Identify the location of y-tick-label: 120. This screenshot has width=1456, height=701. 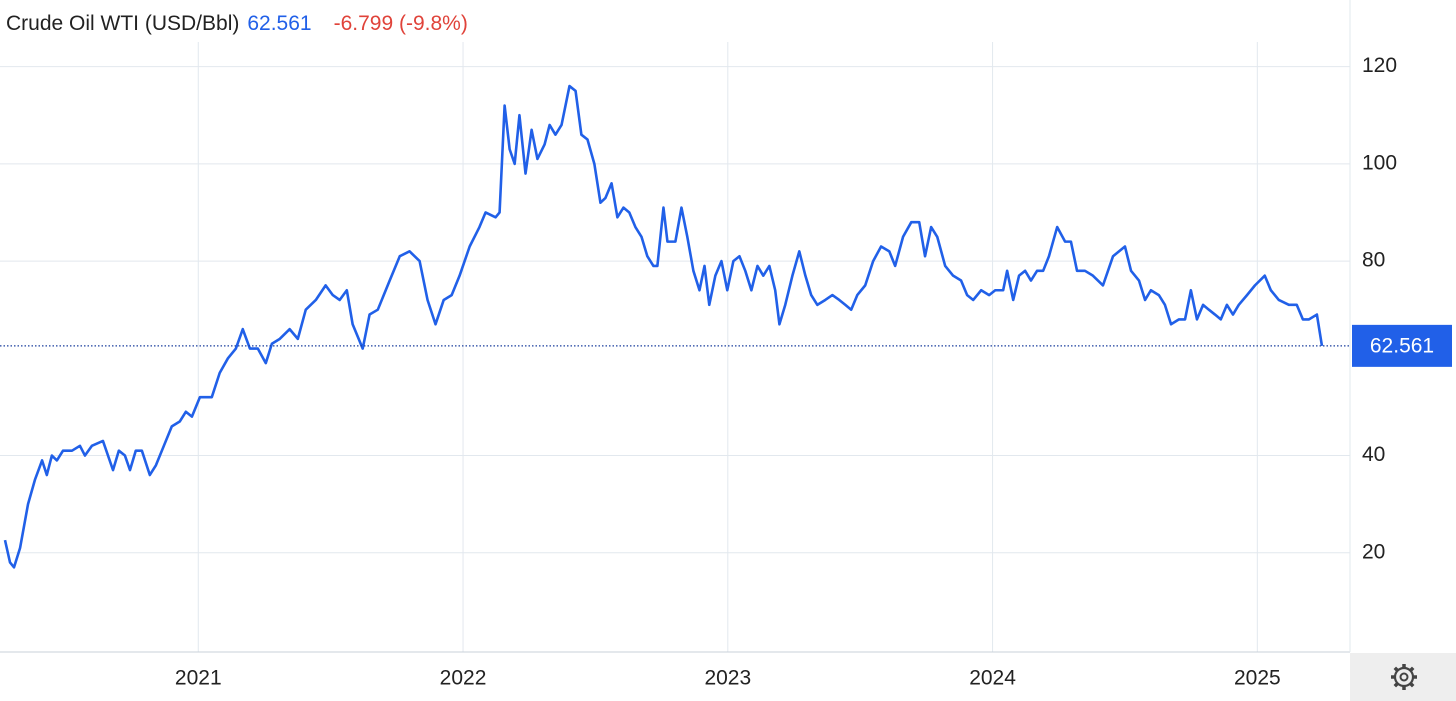
(1379, 65).